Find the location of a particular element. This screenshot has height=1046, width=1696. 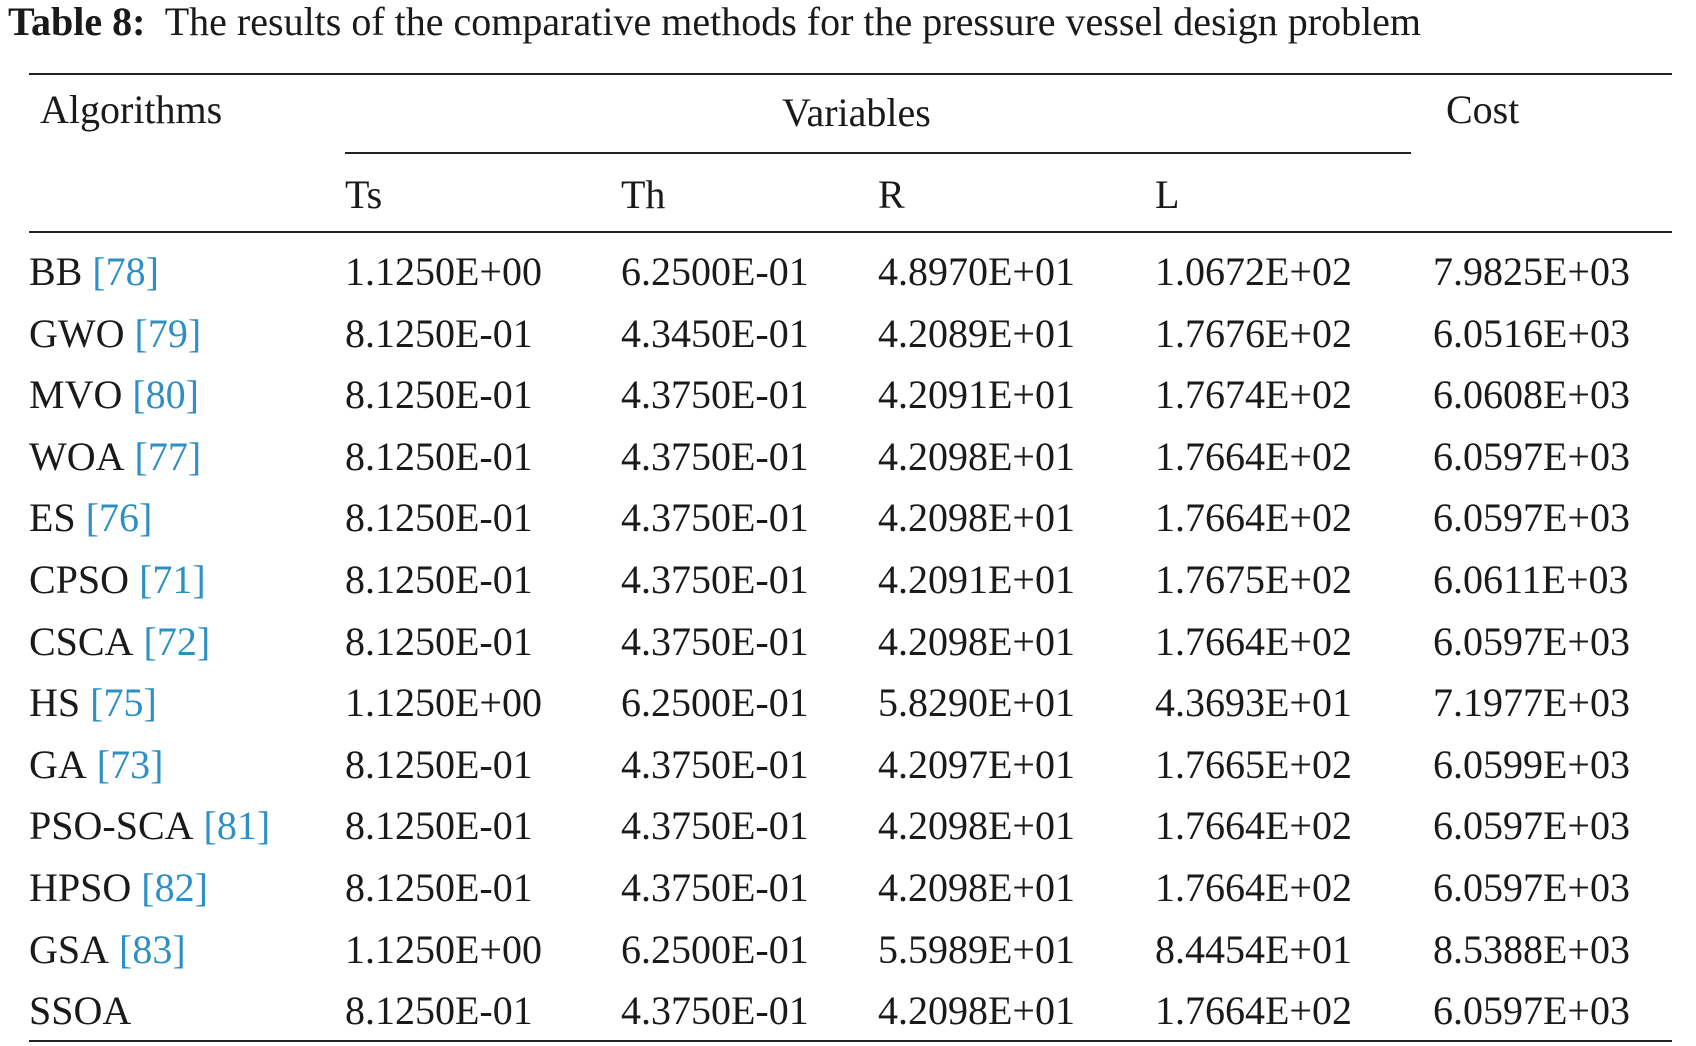

algorithm-cell: SSOA is located at coordinates (80, 1011).